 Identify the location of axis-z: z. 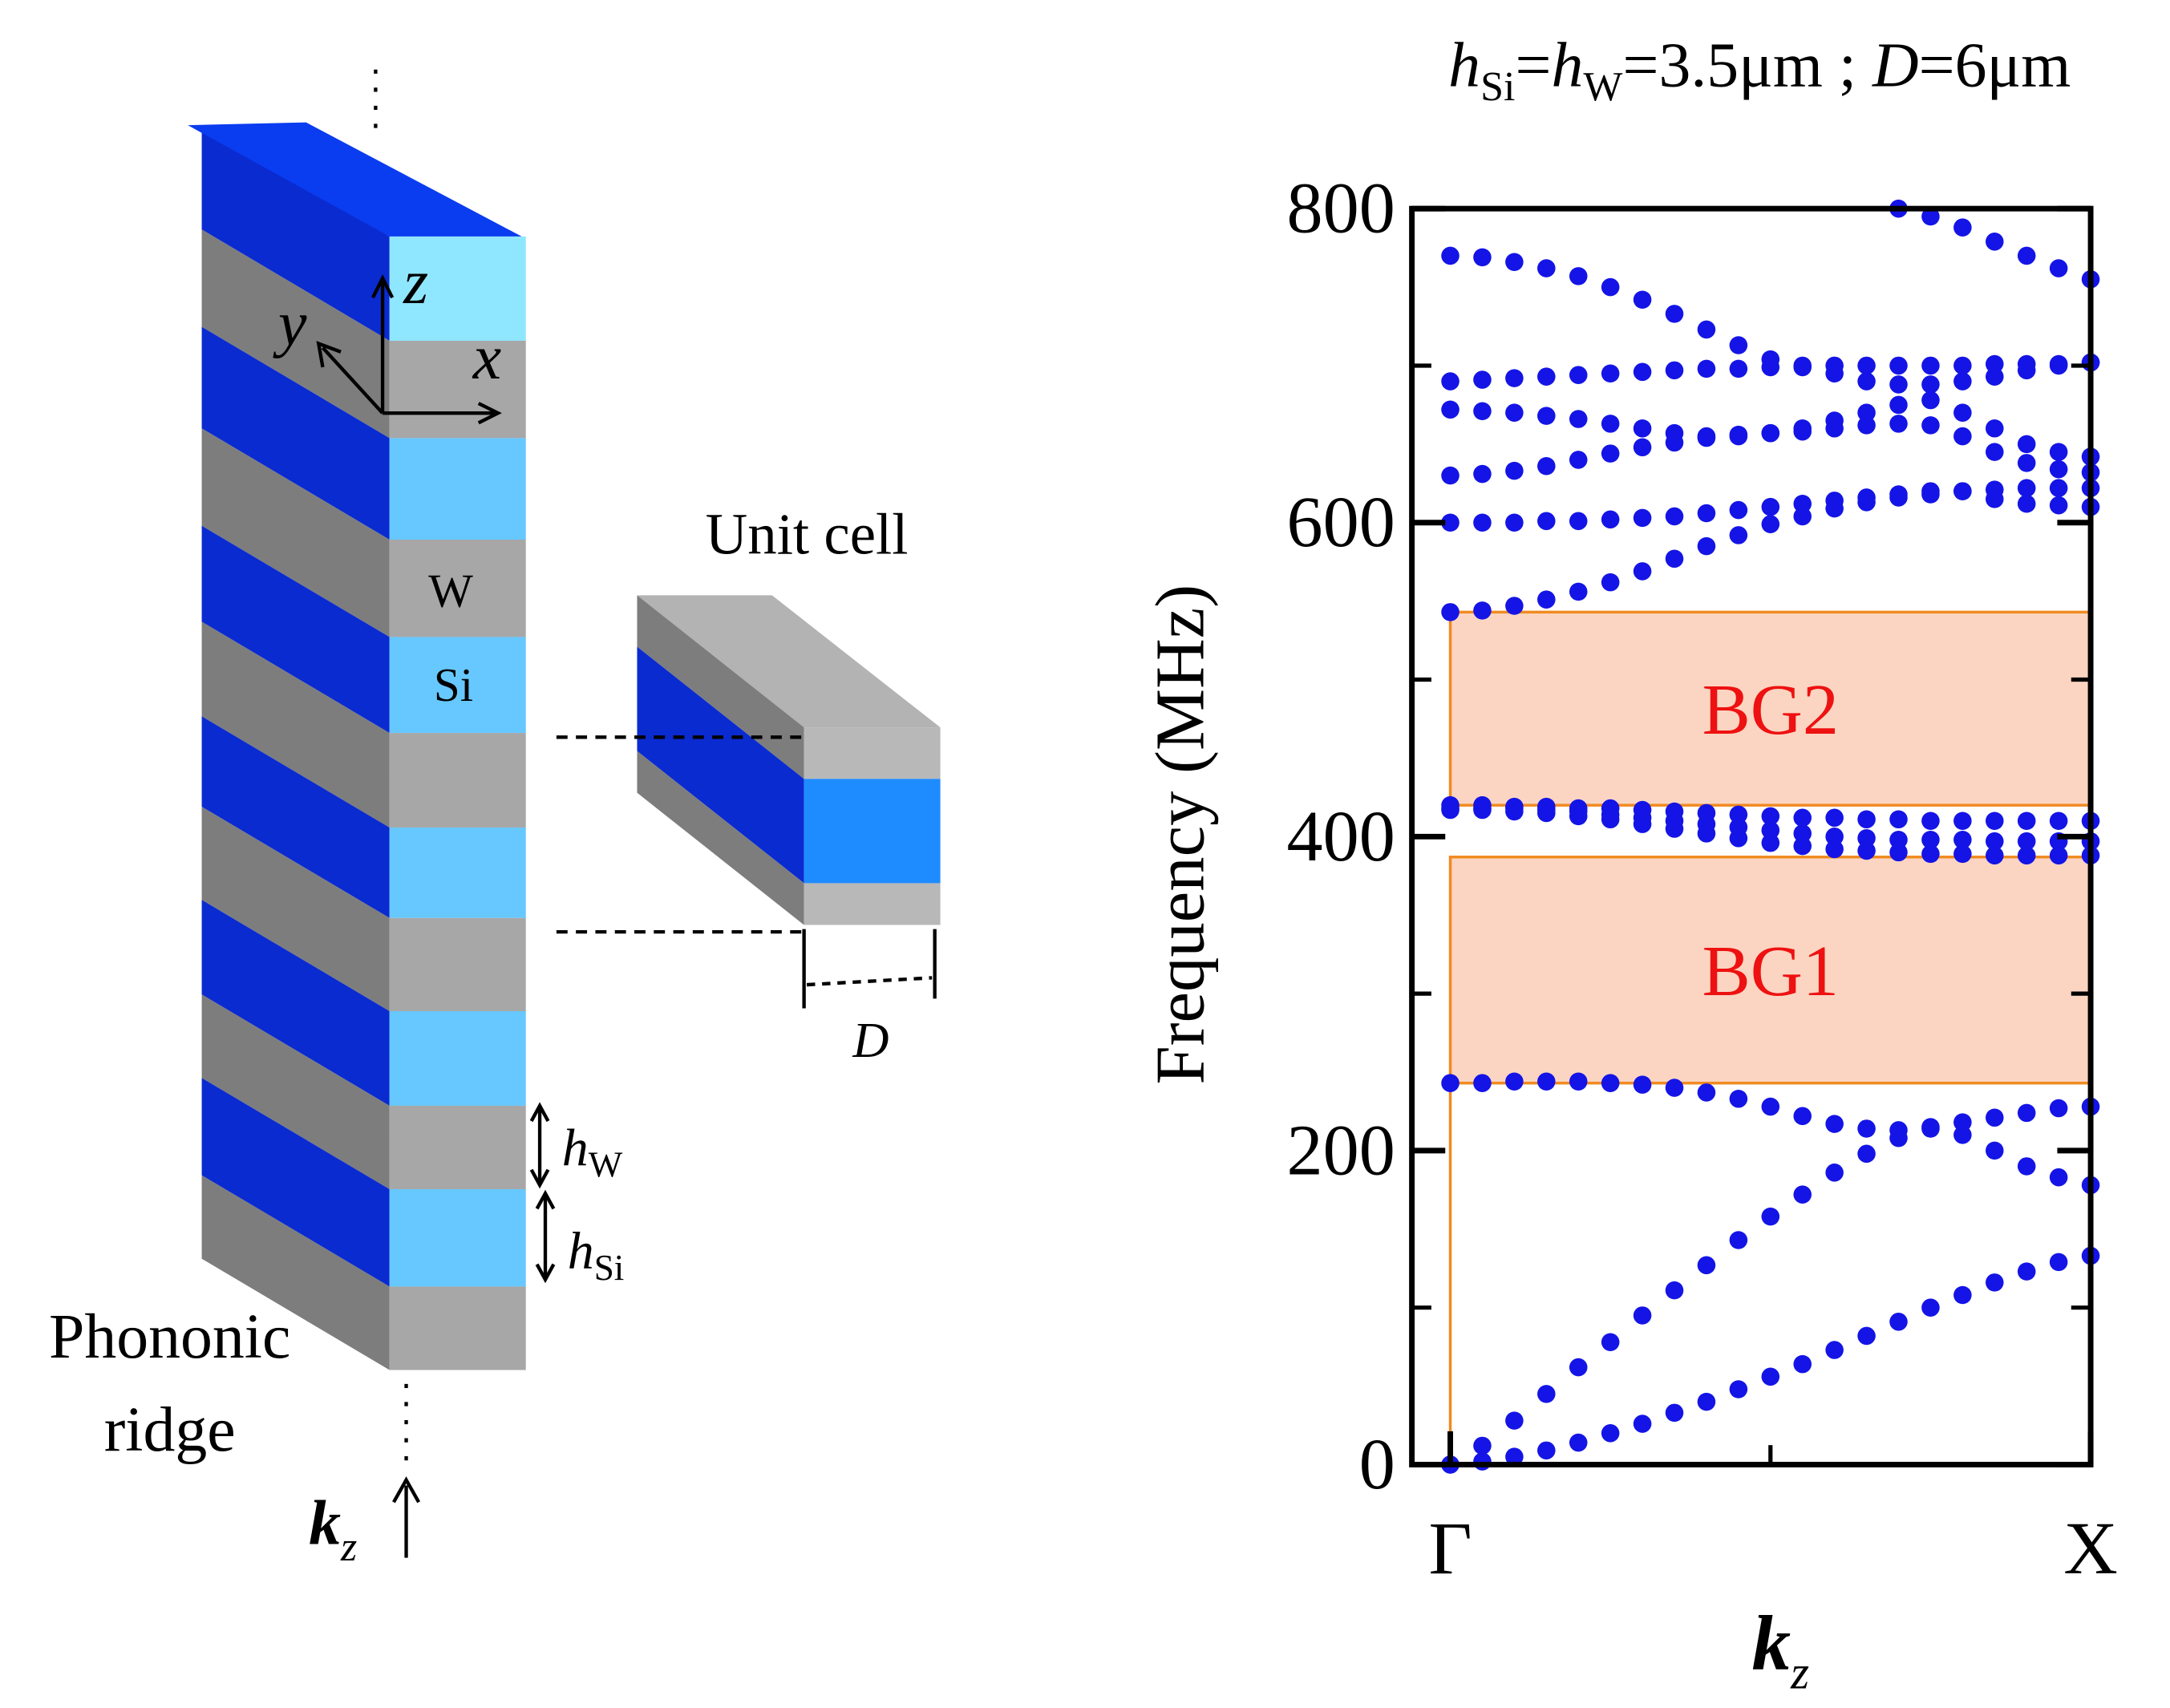
(415, 282).